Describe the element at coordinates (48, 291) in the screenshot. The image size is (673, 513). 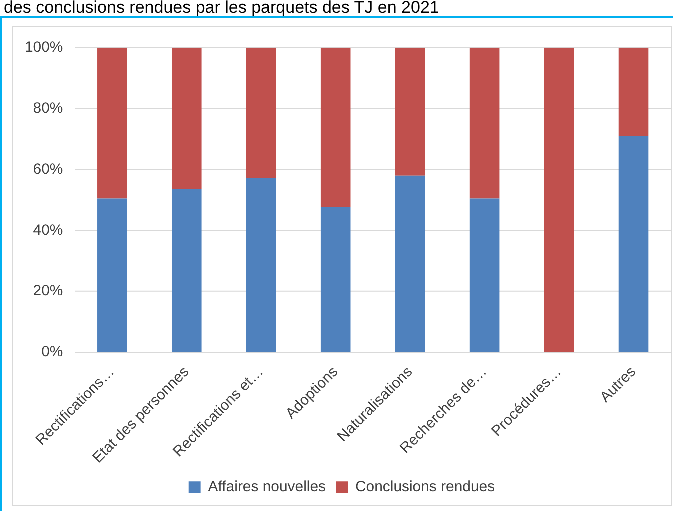
I see `y-tick-label: 20%` at that location.